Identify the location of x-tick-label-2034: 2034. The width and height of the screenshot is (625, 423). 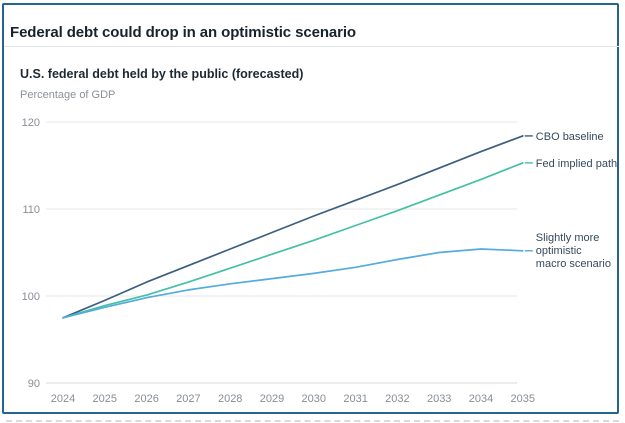
(481, 399).